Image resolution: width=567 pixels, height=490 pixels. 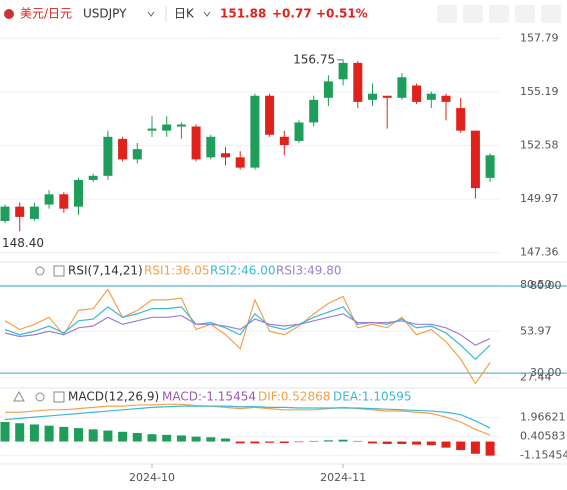 I want to click on warning-icon, so click(x=19, y=396).